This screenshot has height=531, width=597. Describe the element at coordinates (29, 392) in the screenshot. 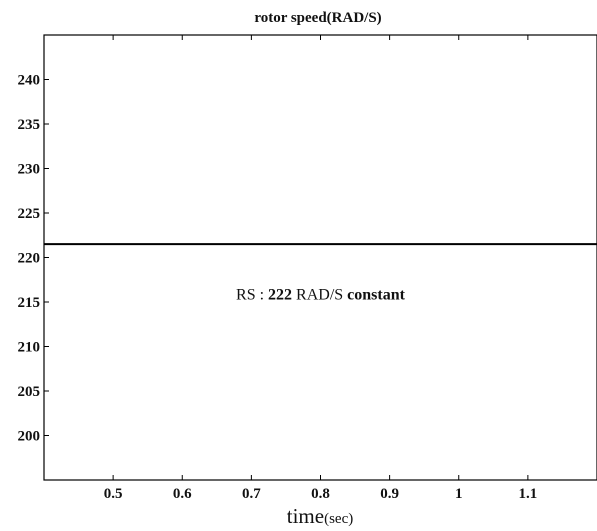

I see `y-tick-label: 205` at that location.